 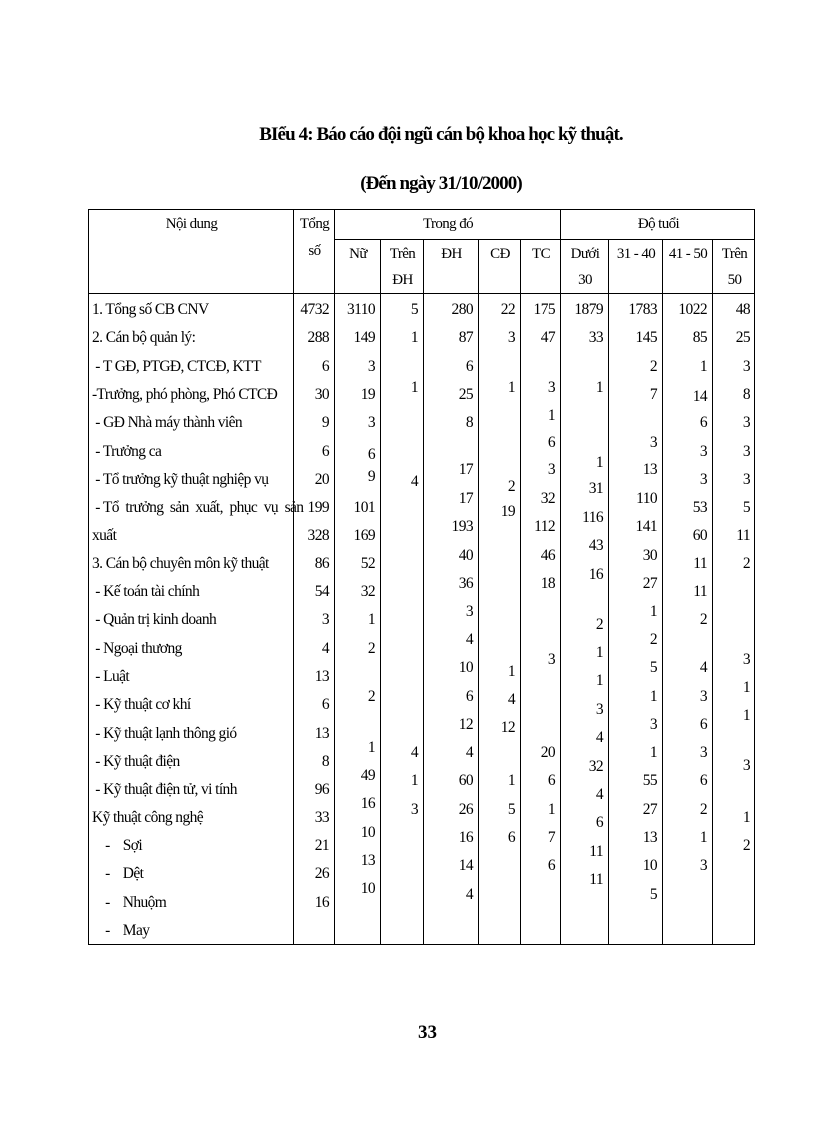 I want to click on cell-tren50: 2, so click(x=746, y=563).